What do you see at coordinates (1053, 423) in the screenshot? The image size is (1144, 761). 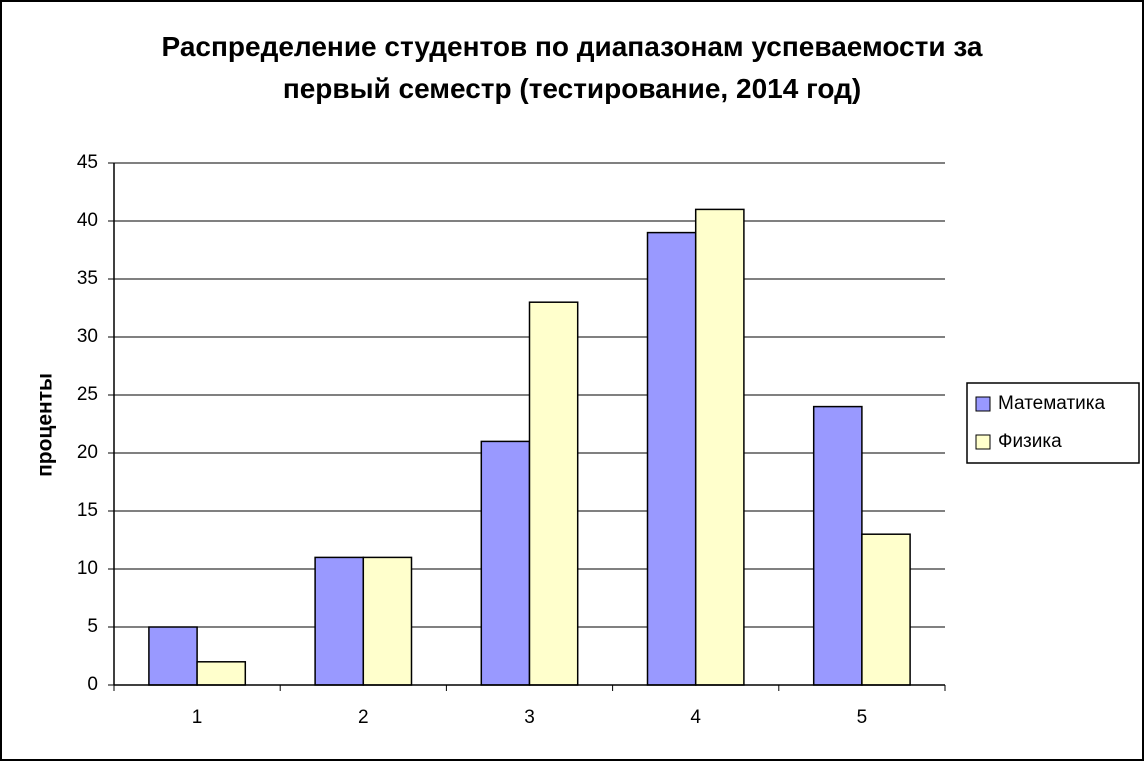 I see `legend-box` at bounding box center [1053, 423].